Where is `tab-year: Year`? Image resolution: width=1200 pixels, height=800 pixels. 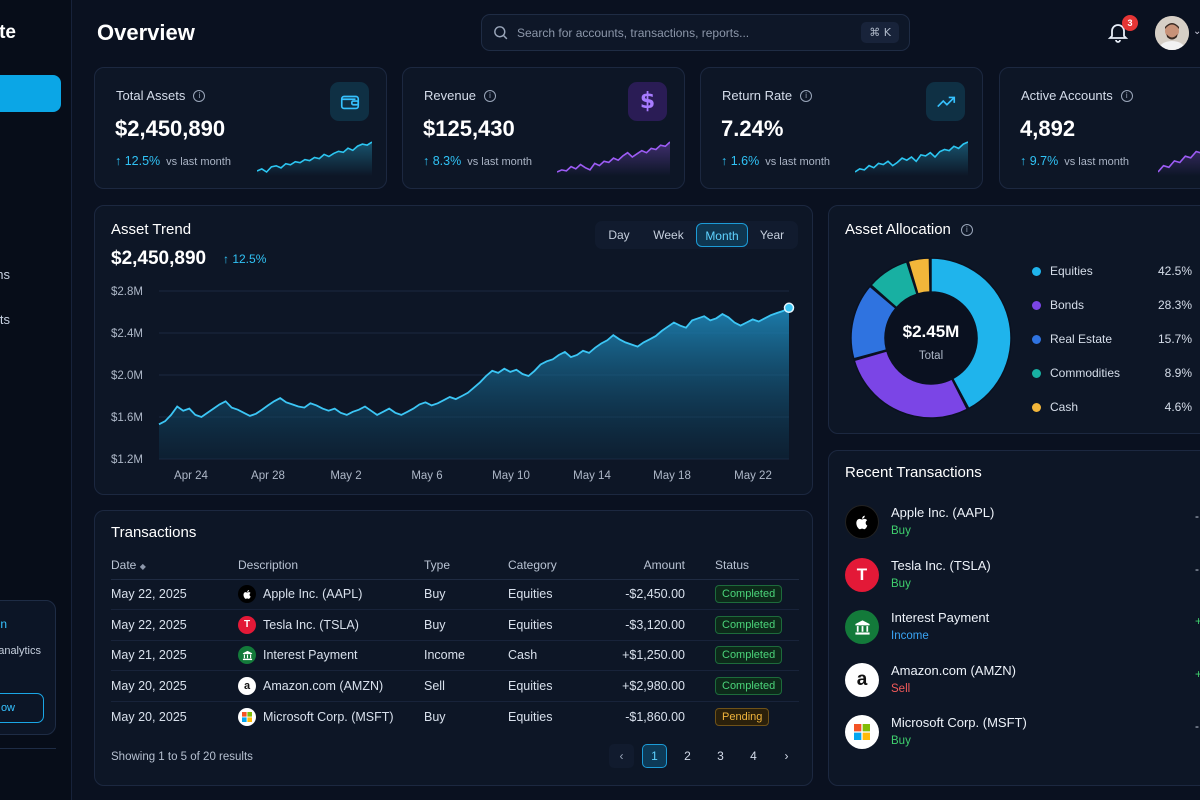
tab-year: Year is located at coordinates (772, 235).